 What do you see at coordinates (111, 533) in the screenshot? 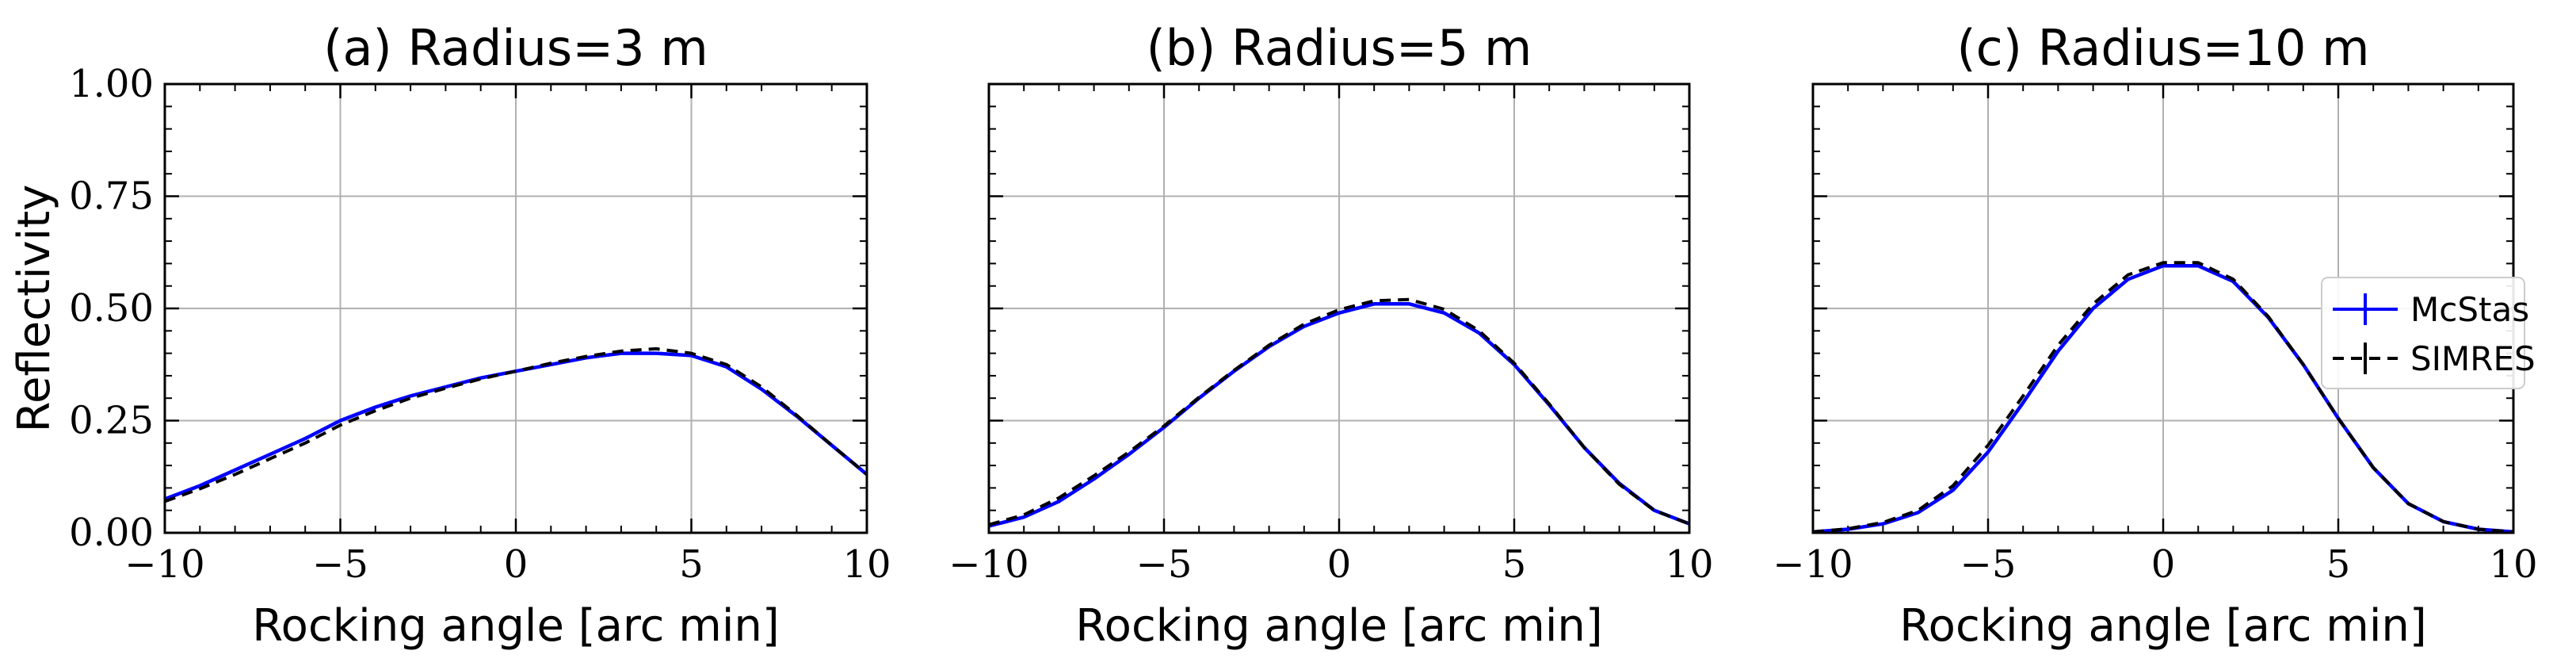
I see `y-tick-label: 0.00` at bounding box center [111, 533].